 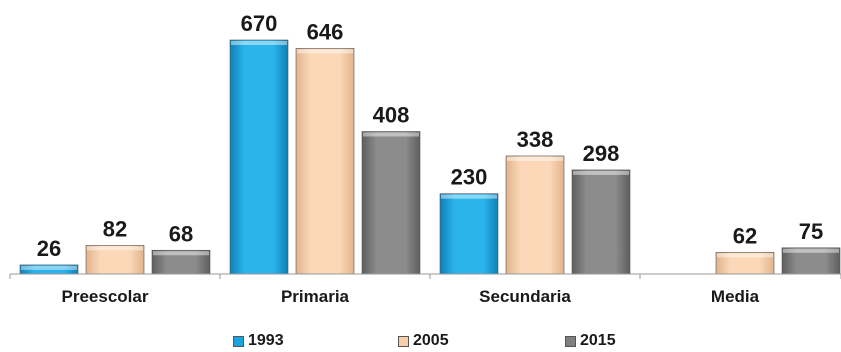 What do you see at coordinates (469, 234) in the screenshot?
I see `bar-1993-secundaria` at bounding box center [469, 234].